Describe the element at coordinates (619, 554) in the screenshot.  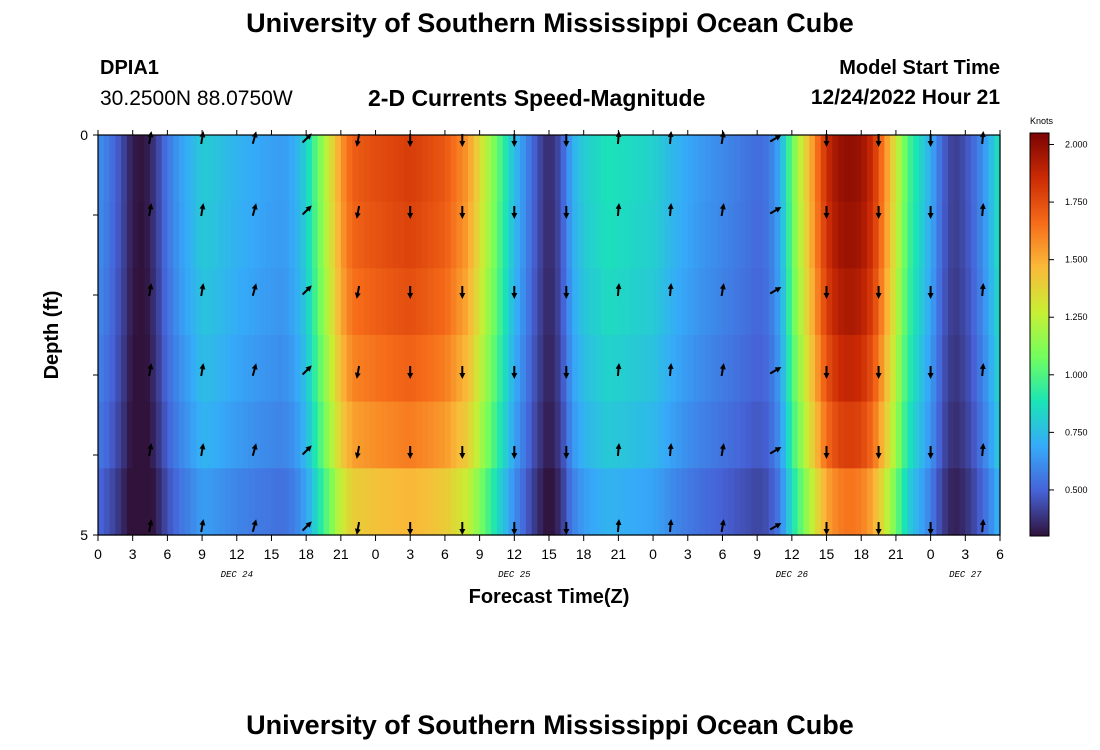
I see `x-tick-label: 21` at that location.